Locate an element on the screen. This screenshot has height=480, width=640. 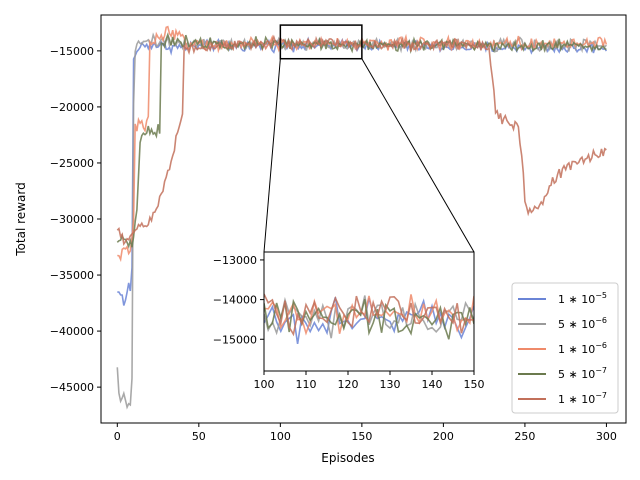
inset-axes-frame is located at coordinates (369, 311).